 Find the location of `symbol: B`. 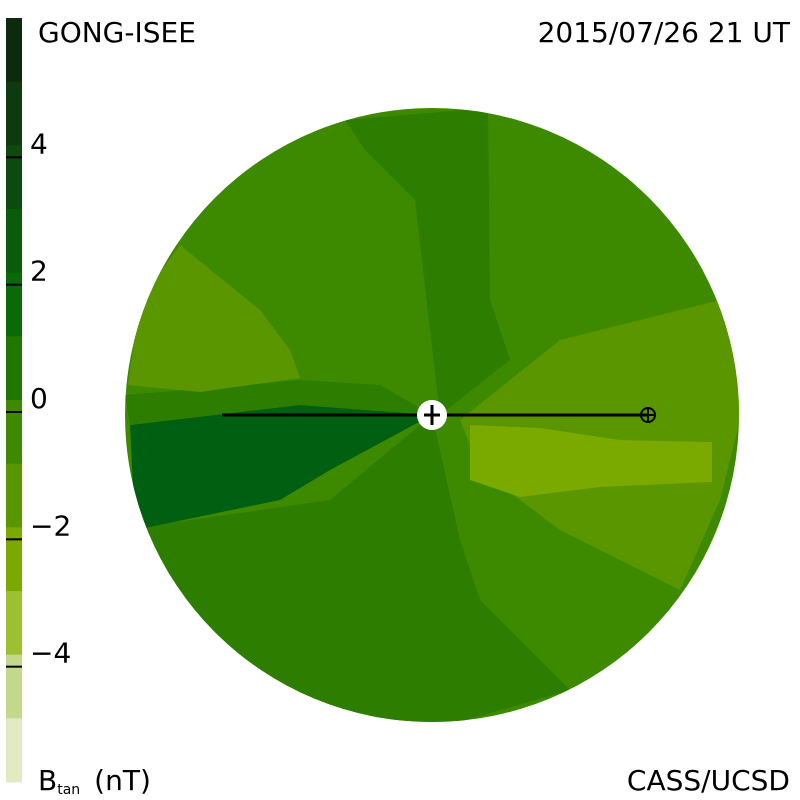

symbol: B is located at coordinates (47, 780).